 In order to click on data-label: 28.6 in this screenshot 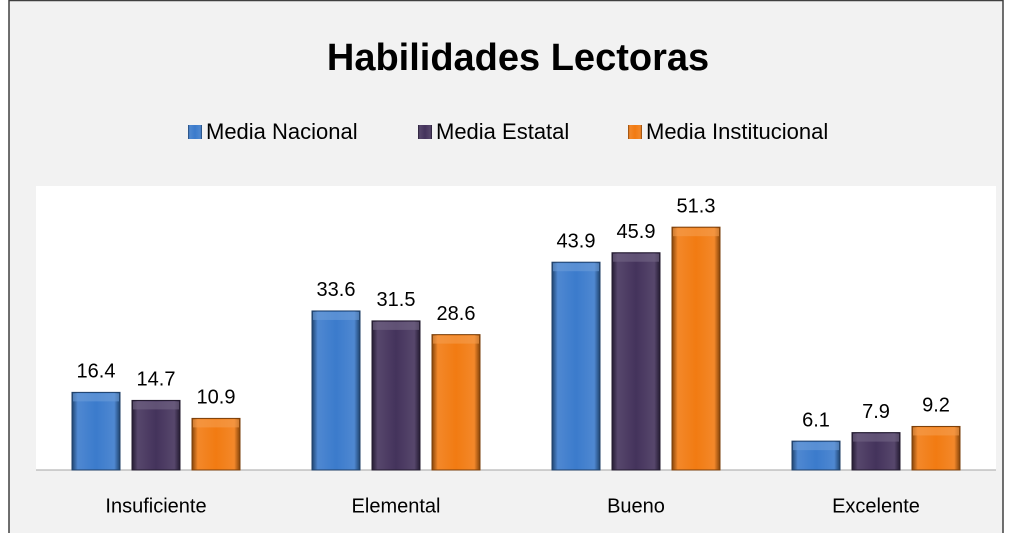, I will do `click(456, 314)`.